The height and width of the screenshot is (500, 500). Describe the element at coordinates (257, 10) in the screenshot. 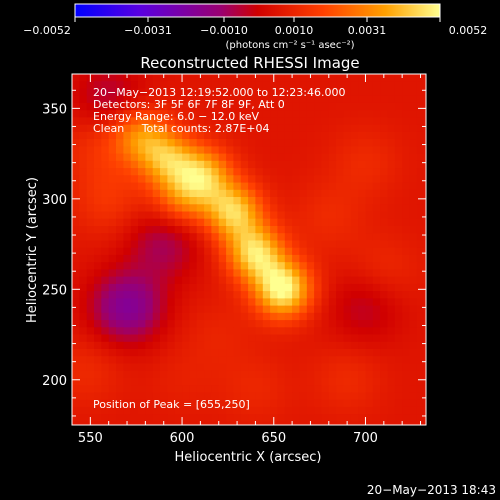

I see `colorbar-gradient` at that location.